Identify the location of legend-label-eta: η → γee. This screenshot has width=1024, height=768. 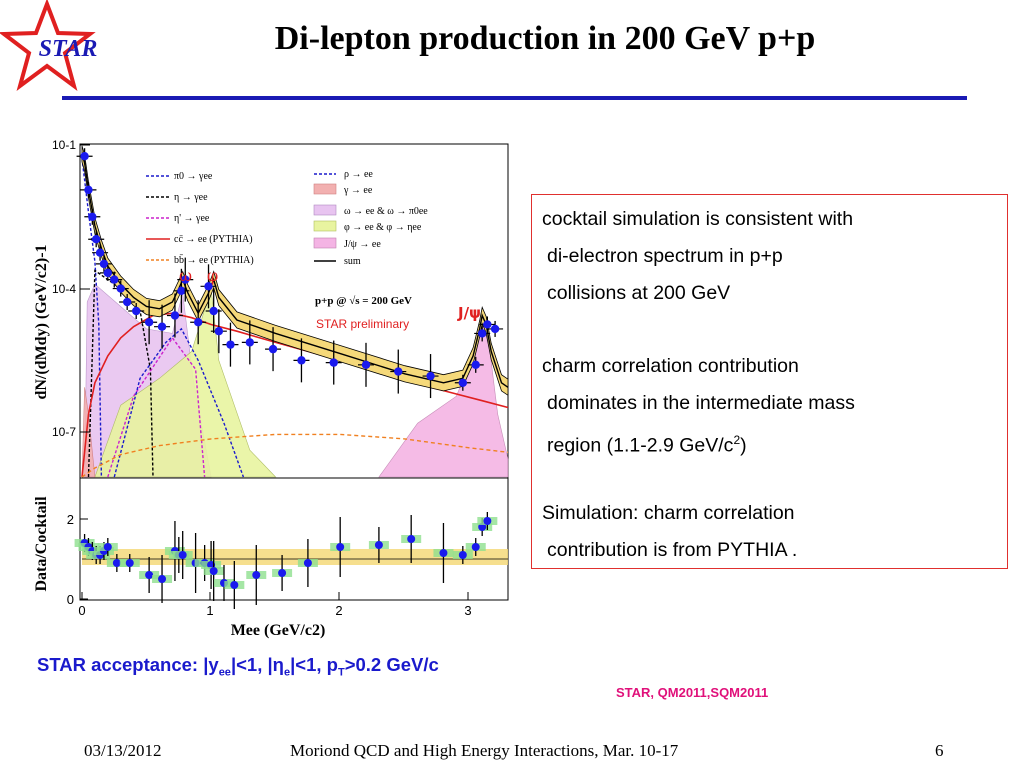
(191, 197).